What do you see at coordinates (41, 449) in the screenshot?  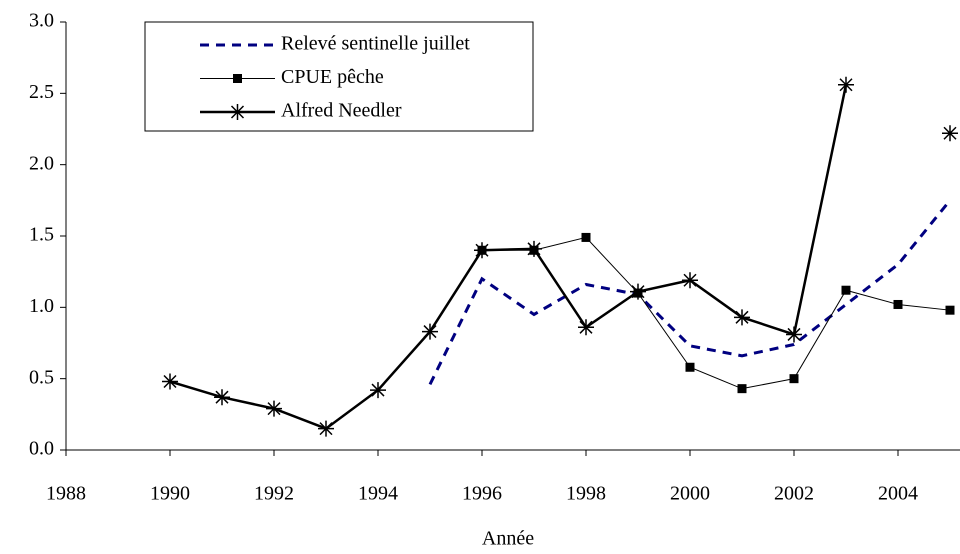 I see `y-tick-label: 0.0` at bounding box center [41, 449].